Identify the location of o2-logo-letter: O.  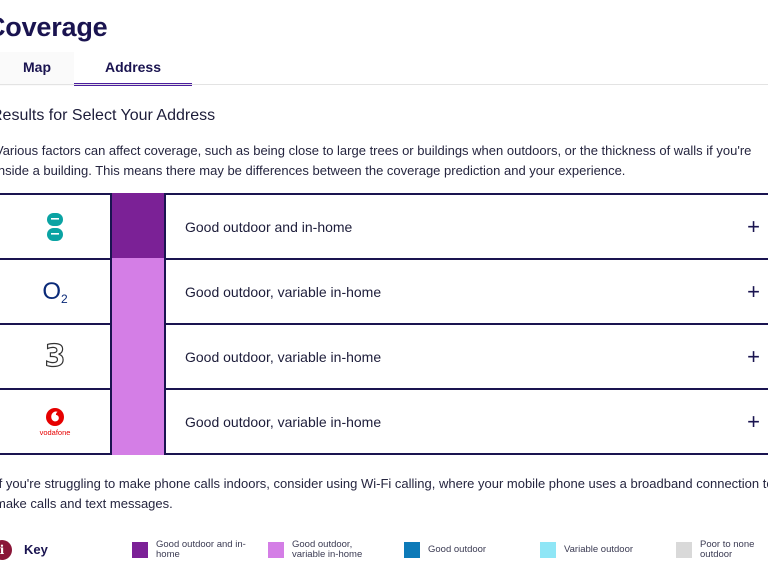
(51, 291).